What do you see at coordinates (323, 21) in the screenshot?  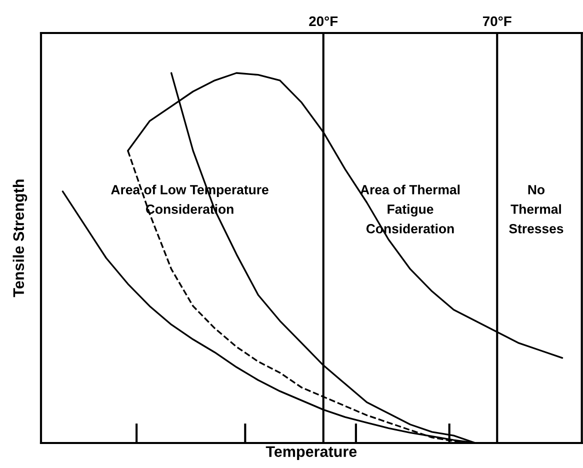 I see `text: 20°F` at bounding box center [323, 21].